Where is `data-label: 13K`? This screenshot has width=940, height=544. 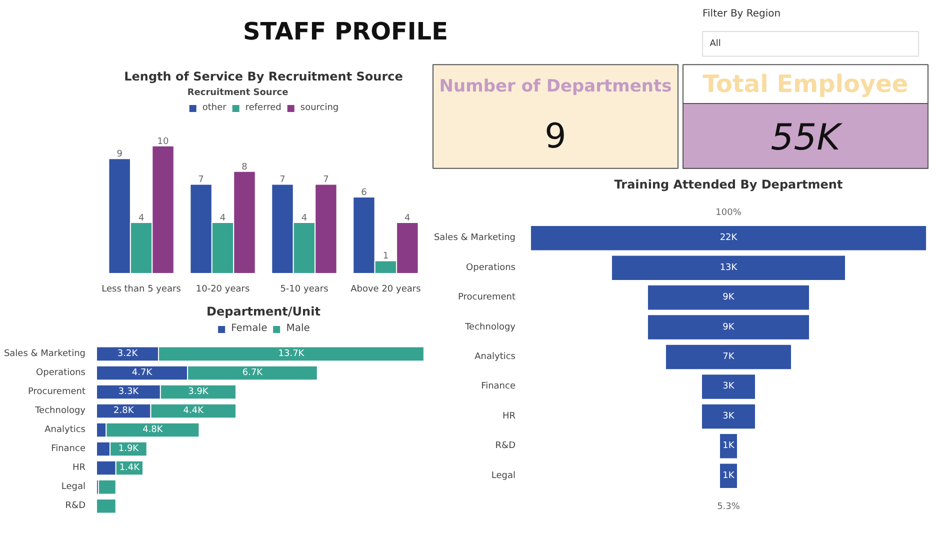 data-label: 13K is located at coordinates (729, 267).